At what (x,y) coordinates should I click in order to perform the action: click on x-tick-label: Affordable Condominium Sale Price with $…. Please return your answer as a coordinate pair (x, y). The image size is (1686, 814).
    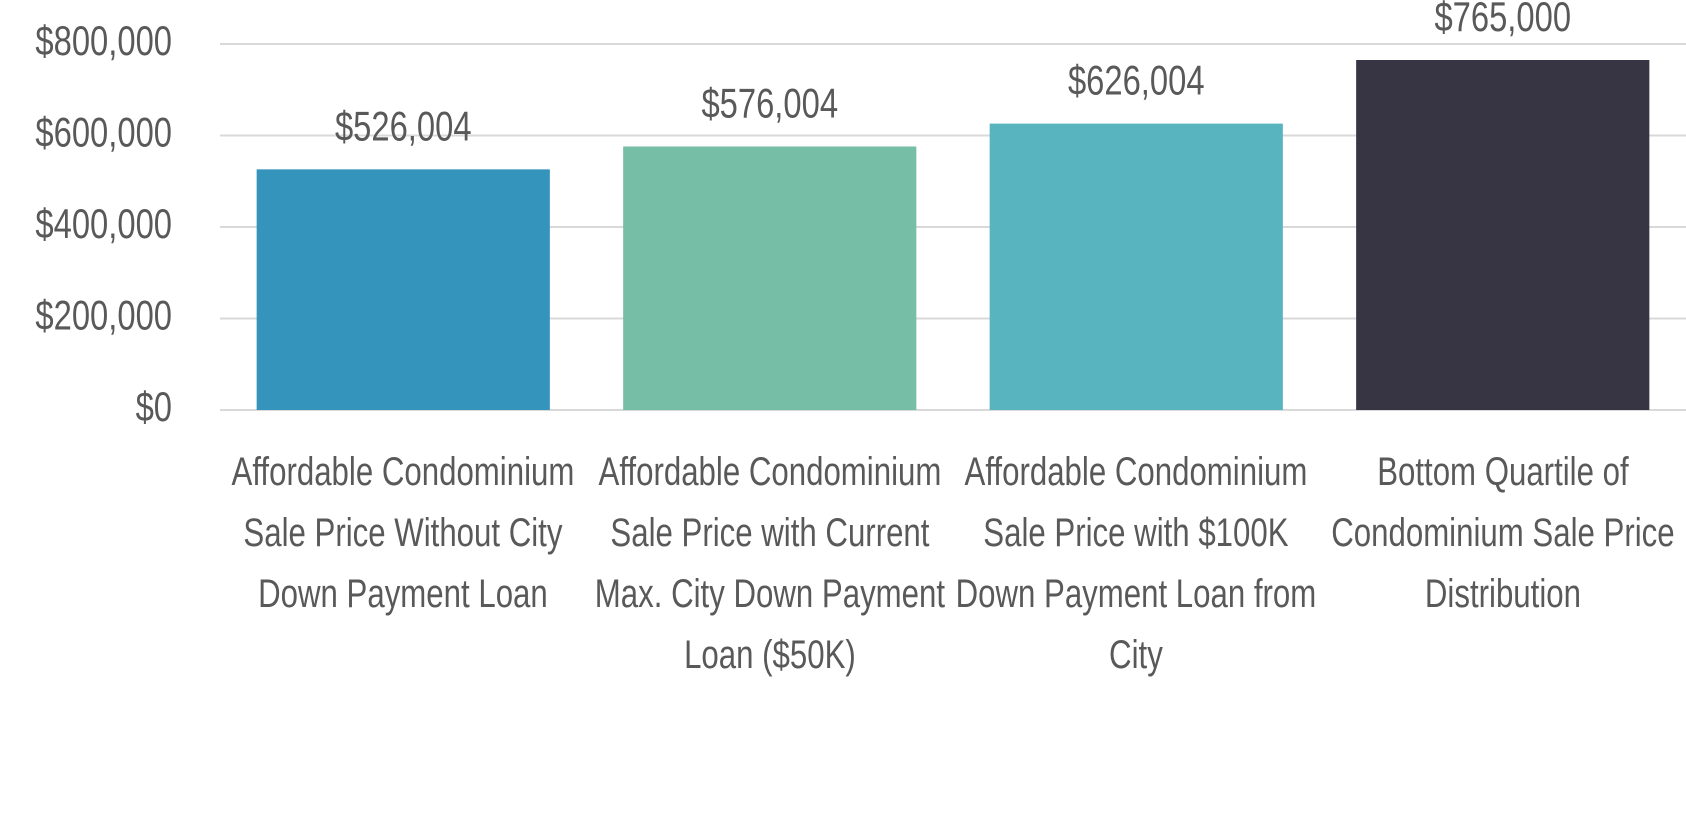
    Looking at the image, I should click on (1136, 563).